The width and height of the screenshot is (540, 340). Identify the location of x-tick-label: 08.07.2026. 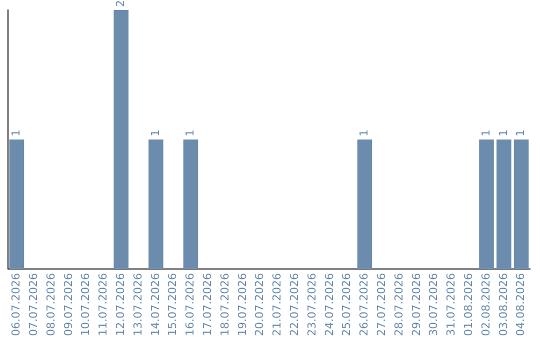
(51, 304).